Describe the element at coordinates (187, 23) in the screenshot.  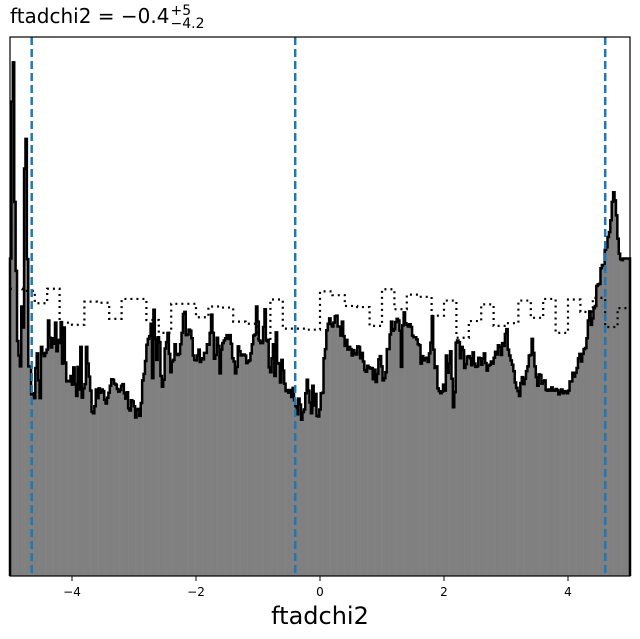
I see `title-lower-error: −4.2` at that location.